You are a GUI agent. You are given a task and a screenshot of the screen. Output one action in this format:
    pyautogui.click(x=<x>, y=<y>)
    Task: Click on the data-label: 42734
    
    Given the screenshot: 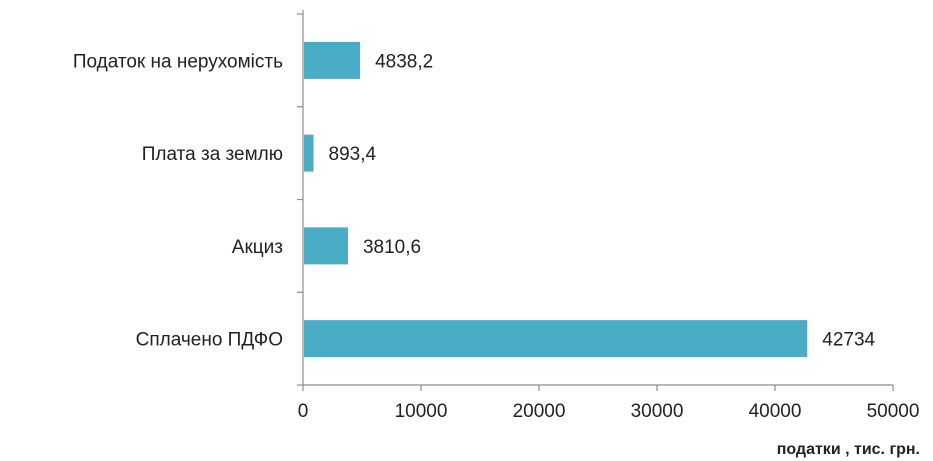 What is the action you would take?
    pyautogui.click(x=848, y=340)
    